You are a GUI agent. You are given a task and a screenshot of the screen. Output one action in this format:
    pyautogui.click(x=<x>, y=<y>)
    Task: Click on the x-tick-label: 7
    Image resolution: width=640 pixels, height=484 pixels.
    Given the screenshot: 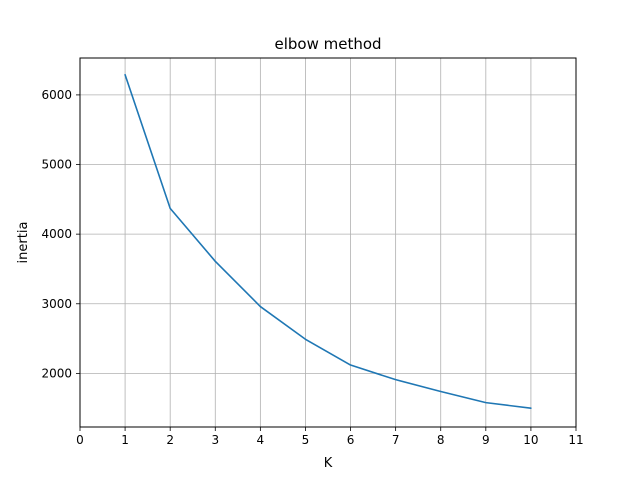 What is the action you would take?
    pyautogui.click(x=396, y=440)
    